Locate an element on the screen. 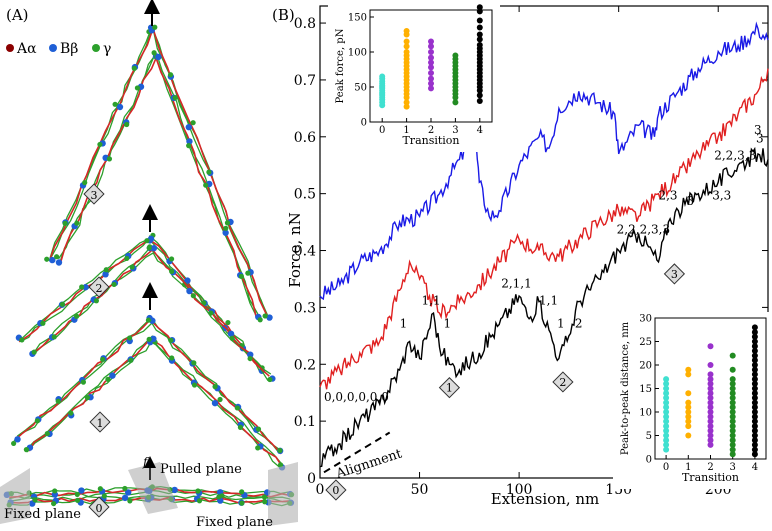 The image size is (772, 531). transition-annotation-9: 2,3 is located at coordinates (667, 195).